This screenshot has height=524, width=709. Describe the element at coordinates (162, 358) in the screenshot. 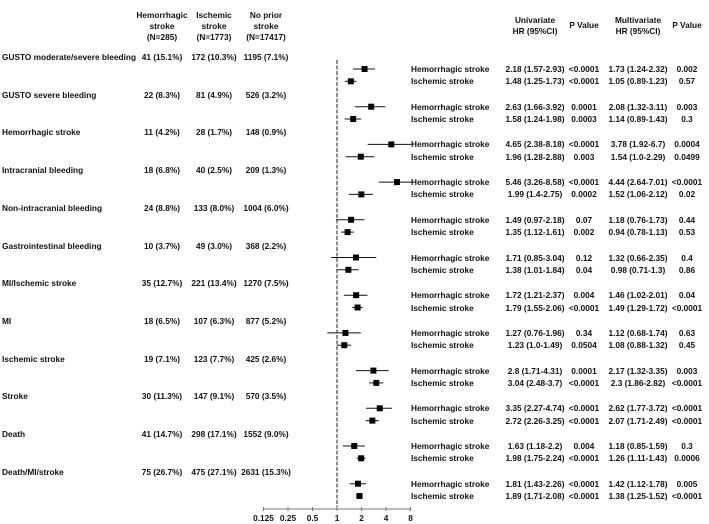

I see `hemorrhagic-count: 19 (7.1%)` at that location.